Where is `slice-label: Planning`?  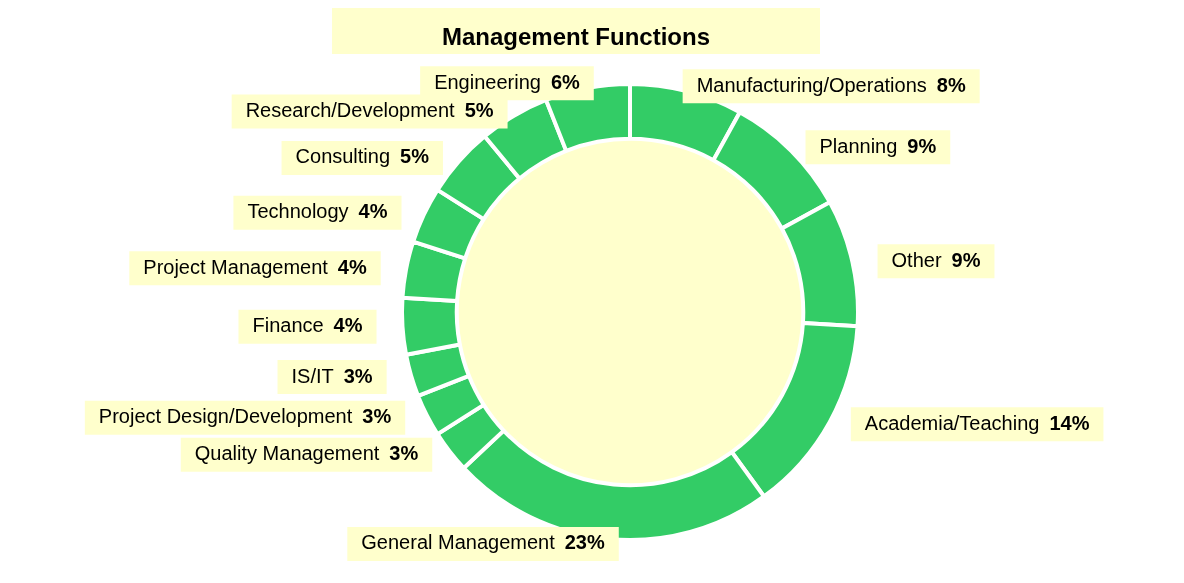
slice-label: Planning is located at coordinates (858, 145).